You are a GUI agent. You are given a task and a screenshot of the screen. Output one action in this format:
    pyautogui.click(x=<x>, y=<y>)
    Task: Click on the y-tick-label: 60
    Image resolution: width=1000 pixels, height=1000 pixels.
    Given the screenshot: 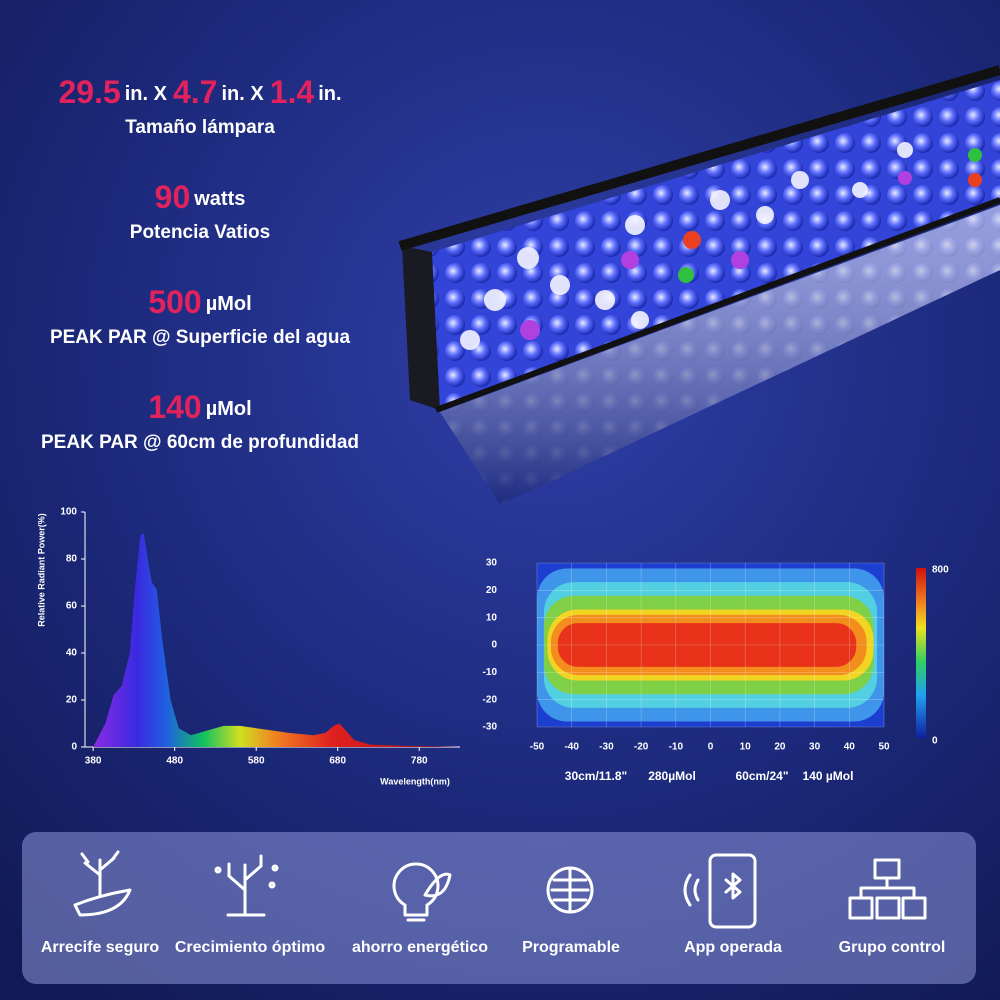 What is the action you would take?
    pyautogui.click(x=72, y=606)
    